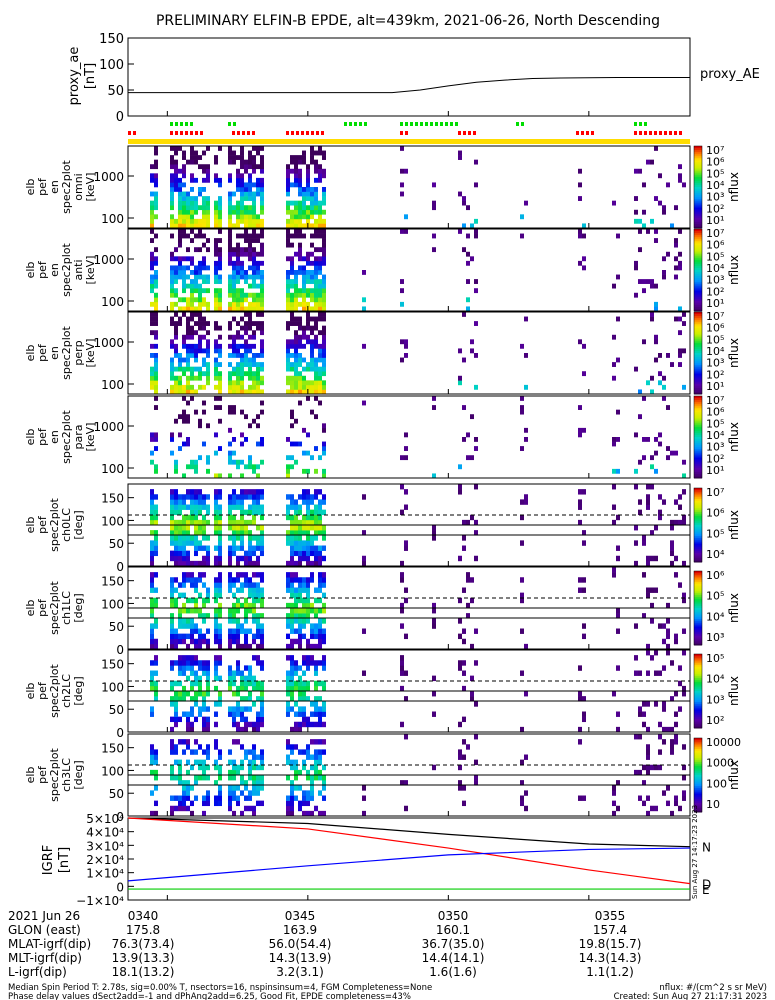  Describe the element at coordinates (713, 988) in the screenshot. I see `footer-units: nflux: #/(cm^2 s sr MeV)` at that location.